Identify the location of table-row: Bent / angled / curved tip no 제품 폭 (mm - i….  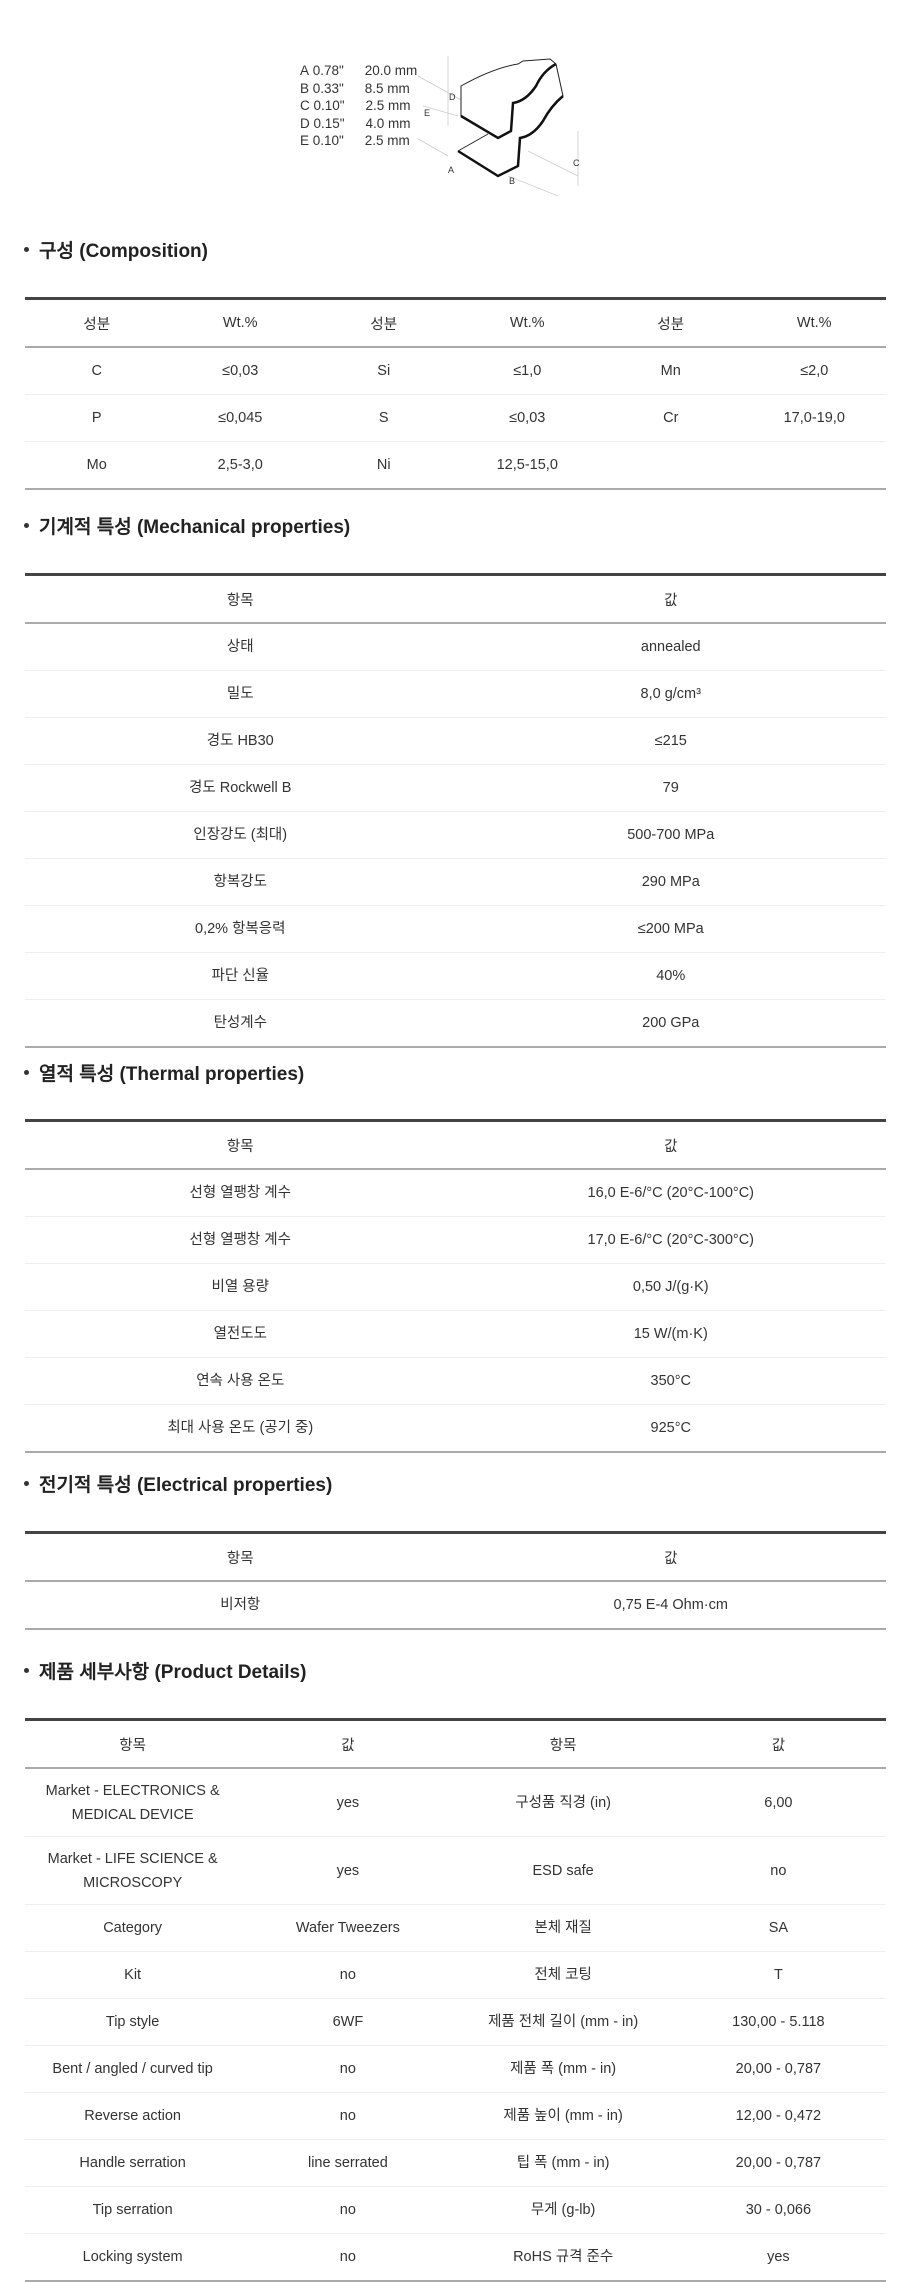
(455, 2069).